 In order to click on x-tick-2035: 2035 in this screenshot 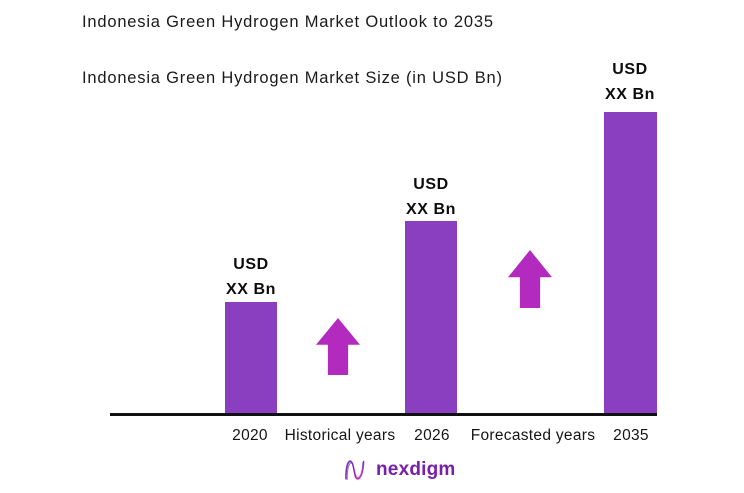, I will do `click(631, 435)`.